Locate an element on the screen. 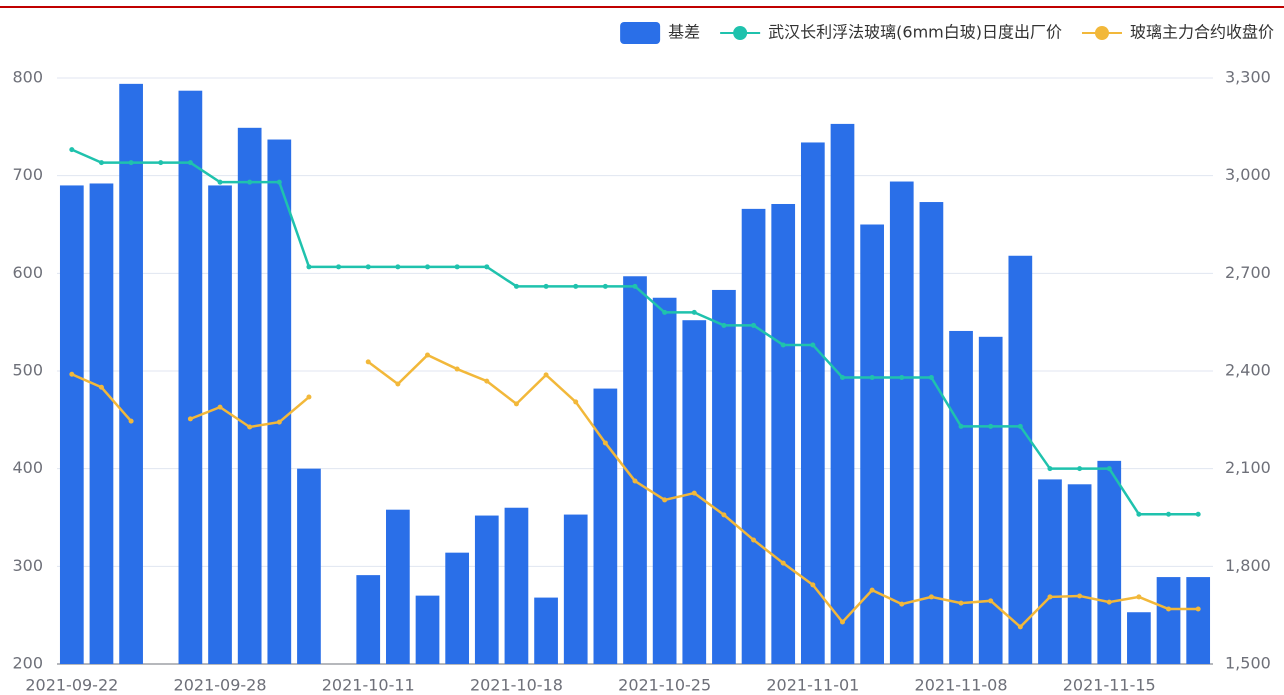  x-tick-label: 2021-11-08 is located at coordinates (961, 685).